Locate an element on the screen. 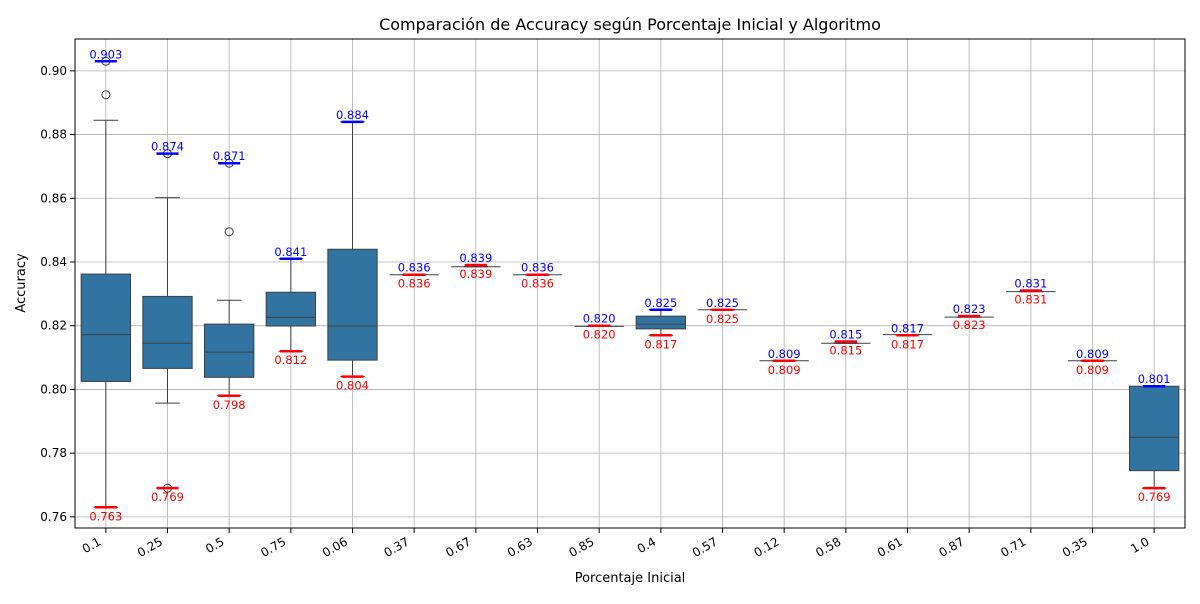 The width and height of the screenshot is (1200, 604). y-axis-label: Accuracy is located at coordinates (21, 283).